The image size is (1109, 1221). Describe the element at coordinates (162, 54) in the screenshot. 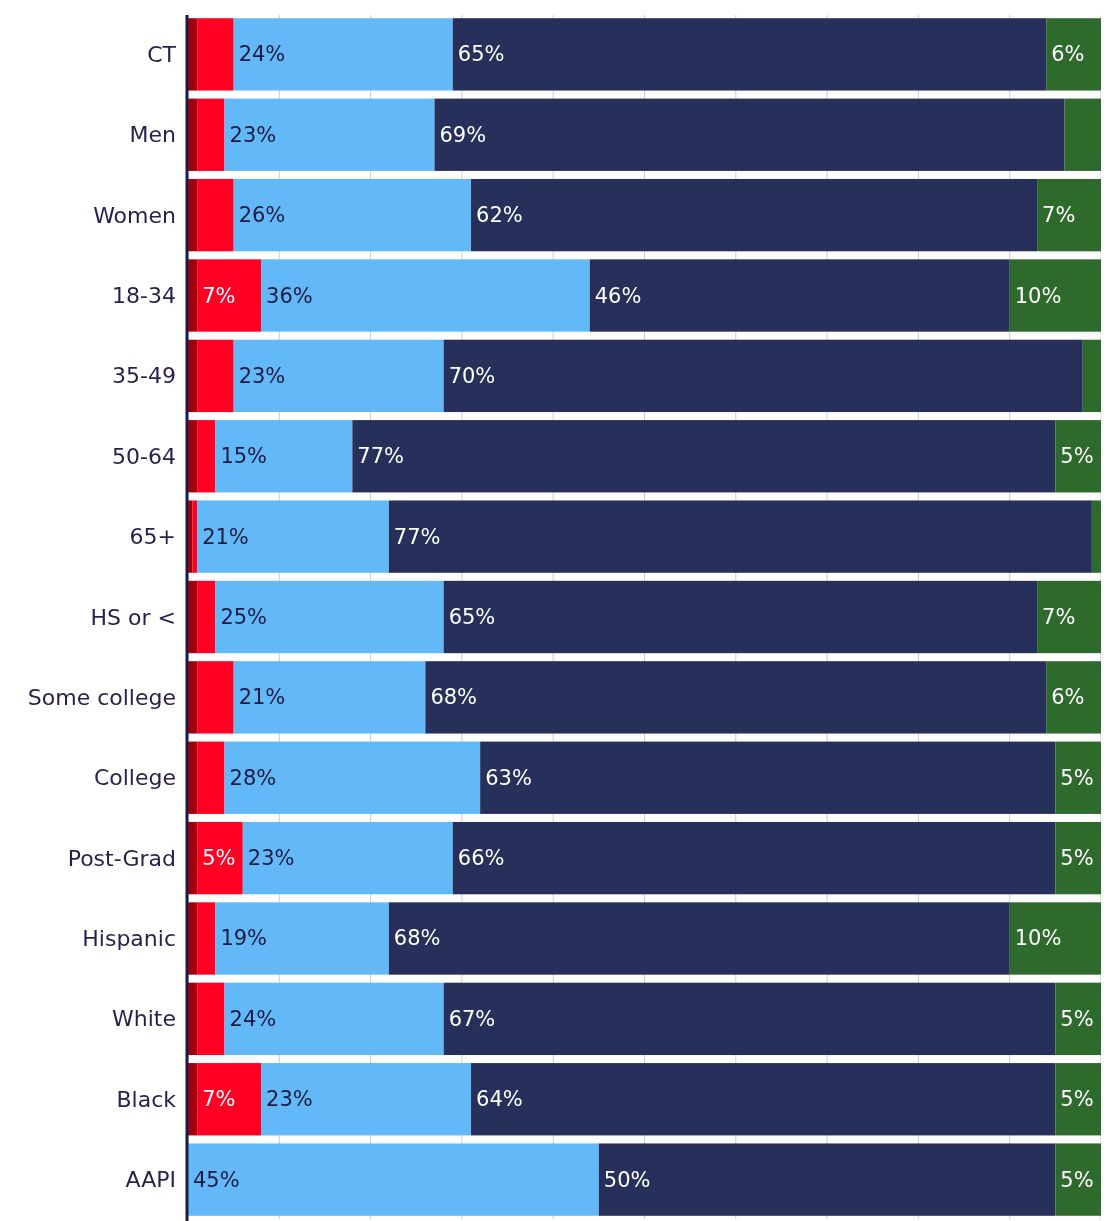

I see `y-tick-label: CT` at that location.